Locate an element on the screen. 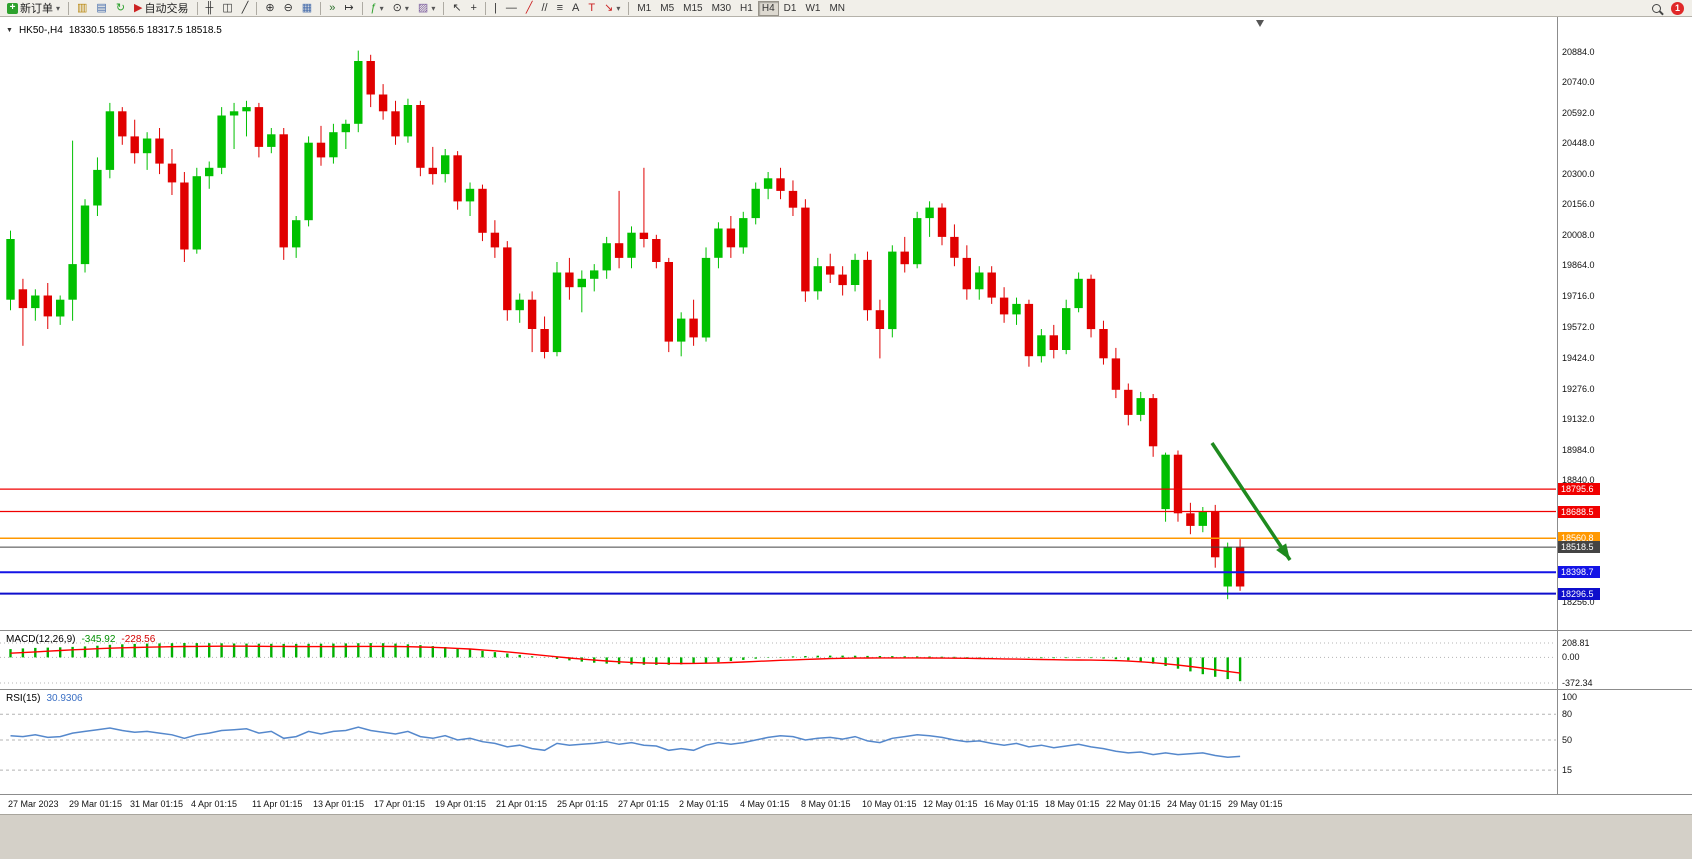 The width and height of the screenshot is (1692, 859). line-chart-button: ╱ is located at coordinates (245, 8).